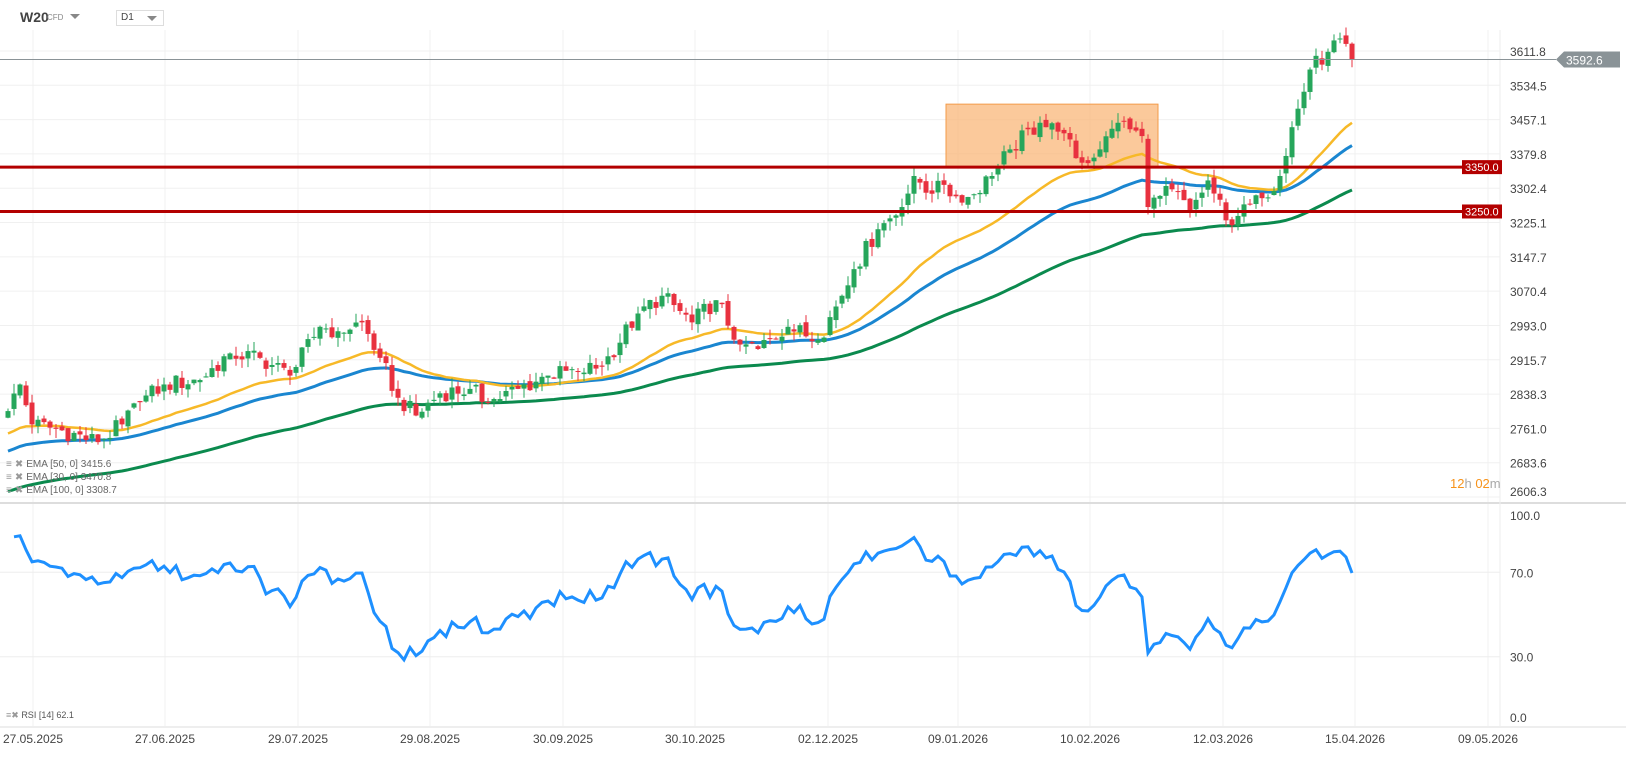 This screenshot has height=779, width=1626. I want to click on y-tick-label: 3225.1, so click(1528, 224).